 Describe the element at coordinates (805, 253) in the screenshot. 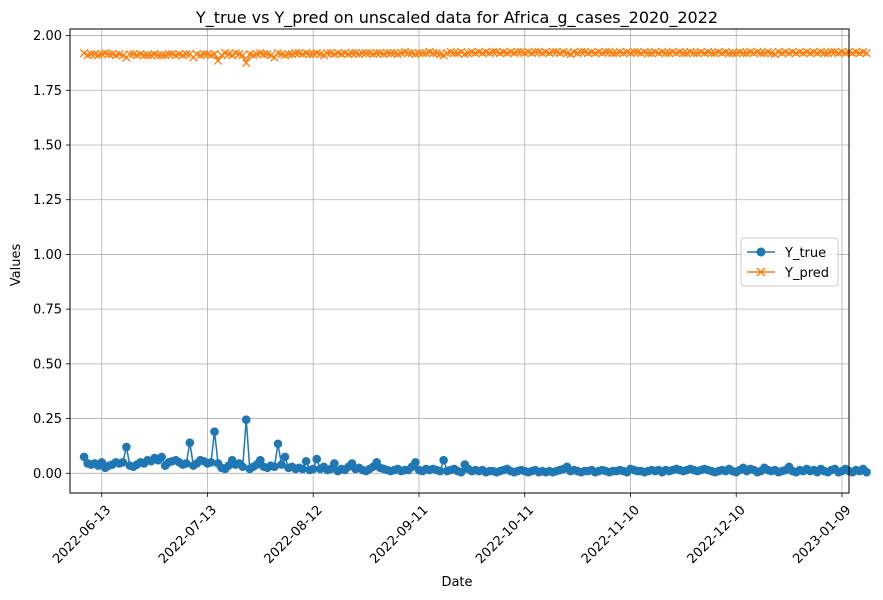

I see `legend-label-y-true: Y_true` at that location.